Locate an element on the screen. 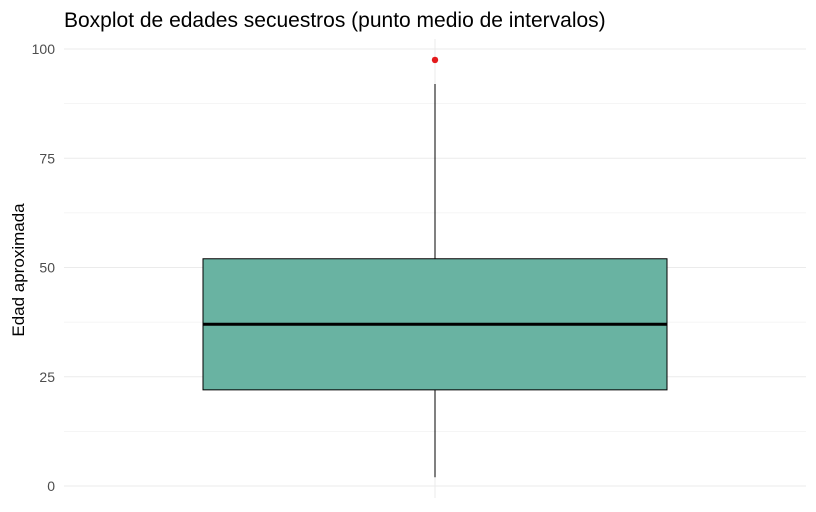 The image size is (816, 512). y-tick-label: 0 is located at coordinates (51, 486).